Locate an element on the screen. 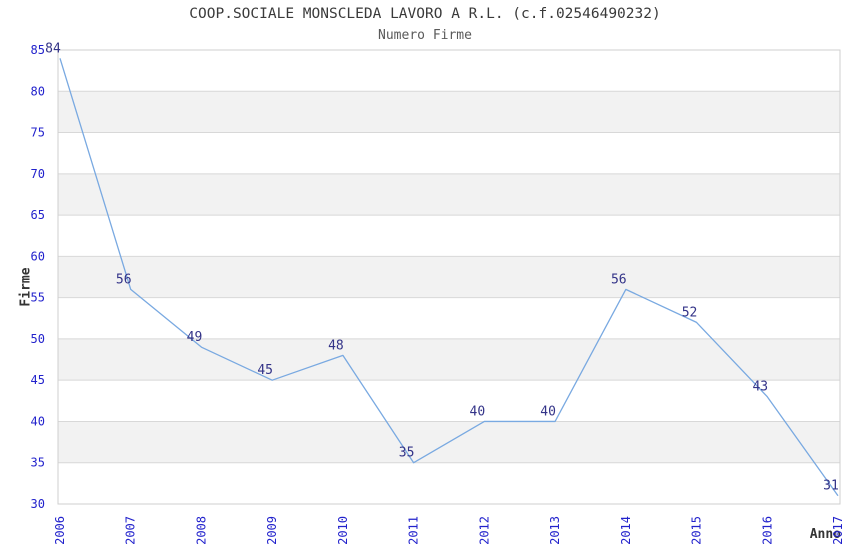 Image resolution: width=850 pixels, height=550 pixels. x-tick-label: 2014 is located at coordinates (626, 530).